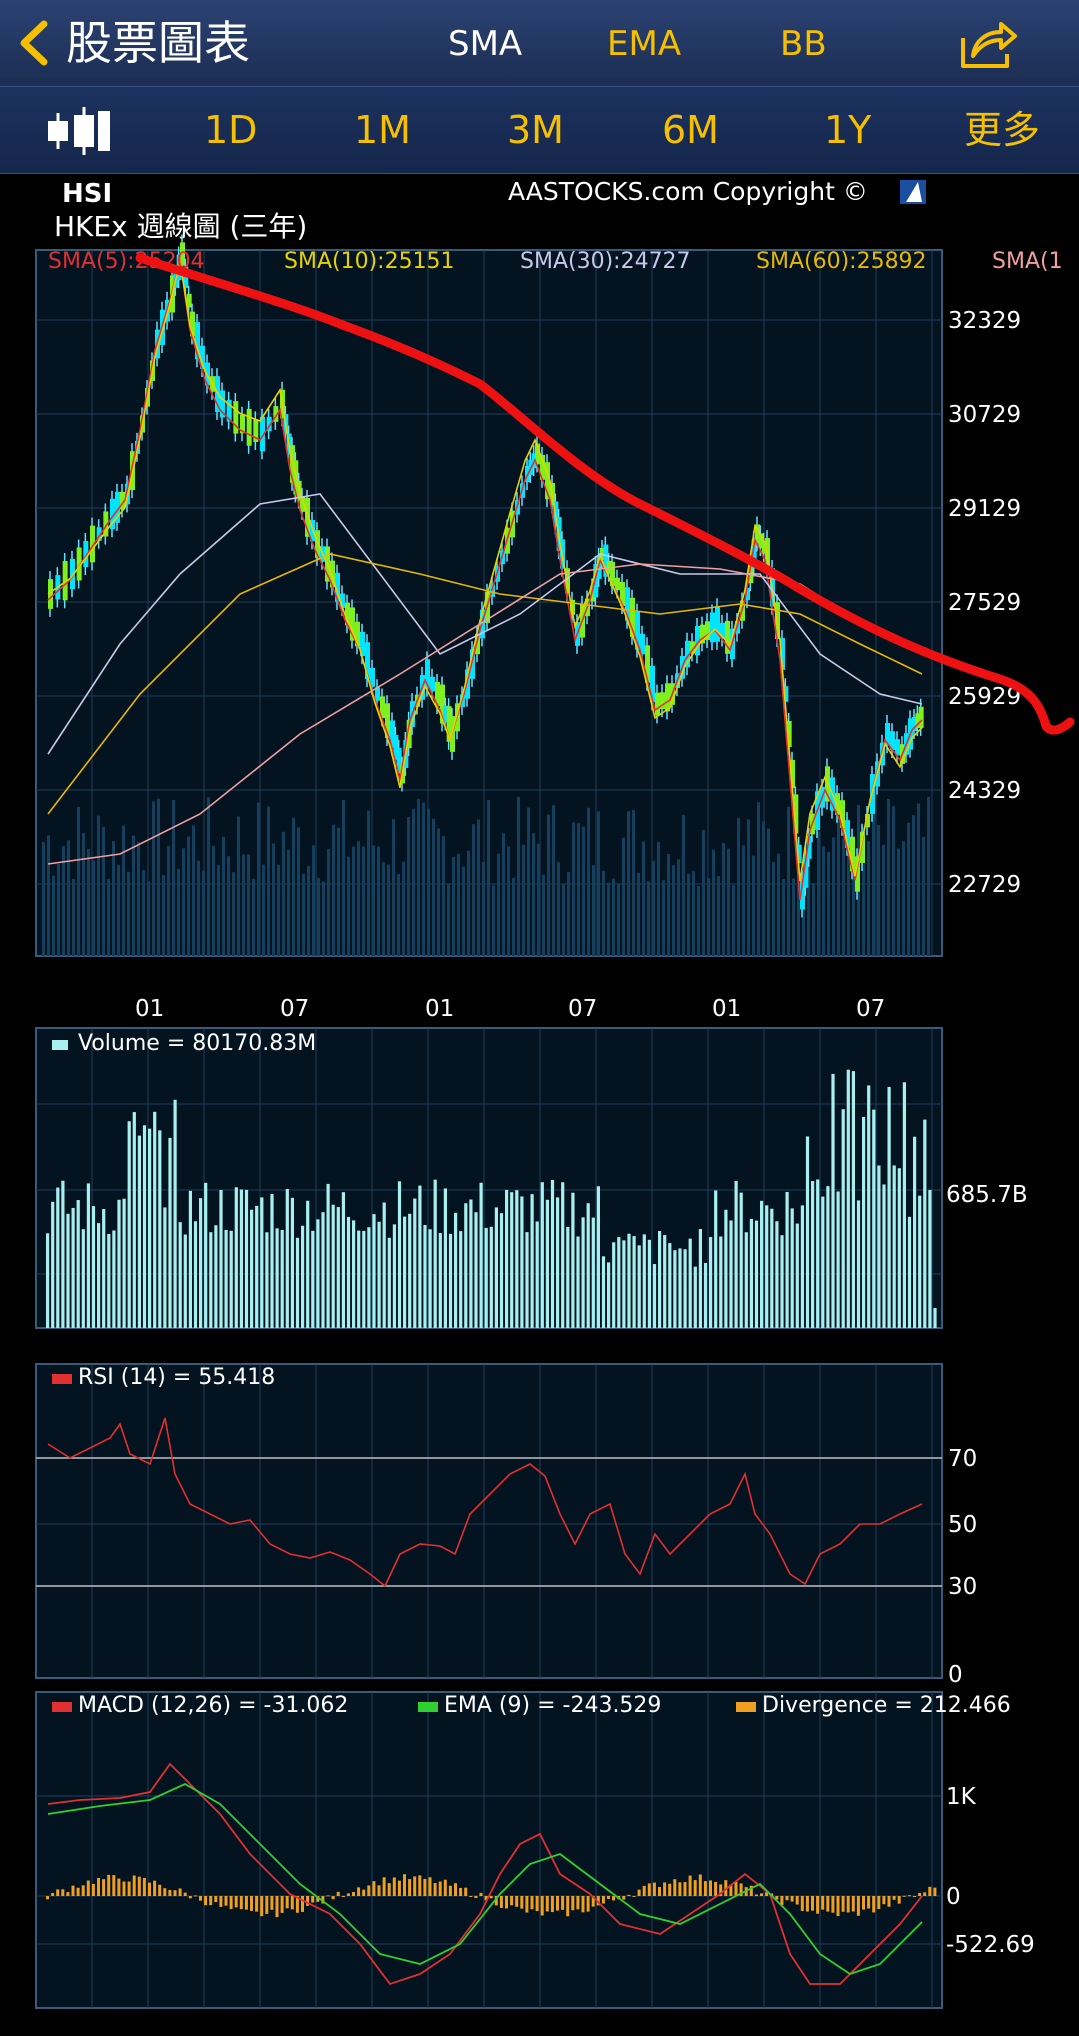 The width and height of the screenshot is (1079, 2036). Describe the element at coordinates (510, 1009) in the screenshot. I see `date-axis: 01 07 01 07 01 07` at that location.